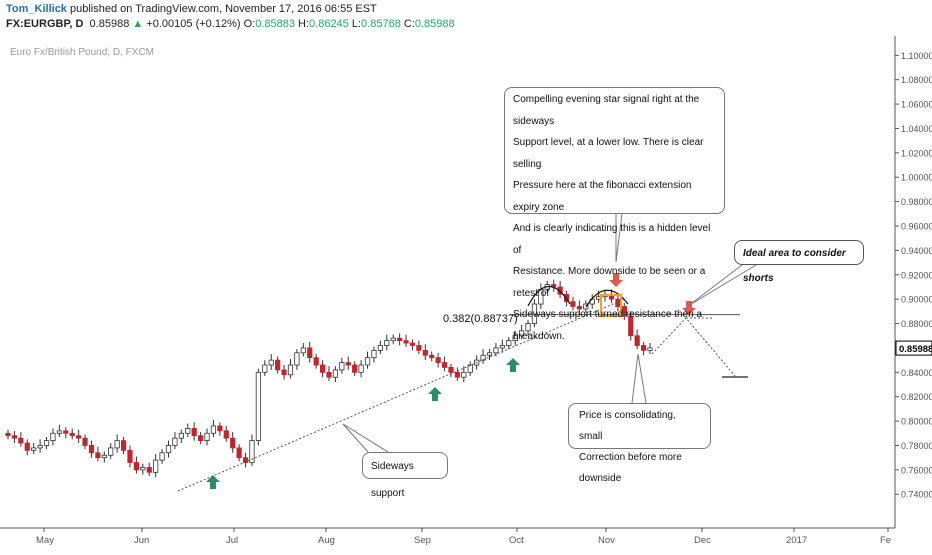 The image size is (932, 555). Describe the element at coordinates (916, 153) in the screenshot. I see `price-tick-label: 1.02000` at that location.